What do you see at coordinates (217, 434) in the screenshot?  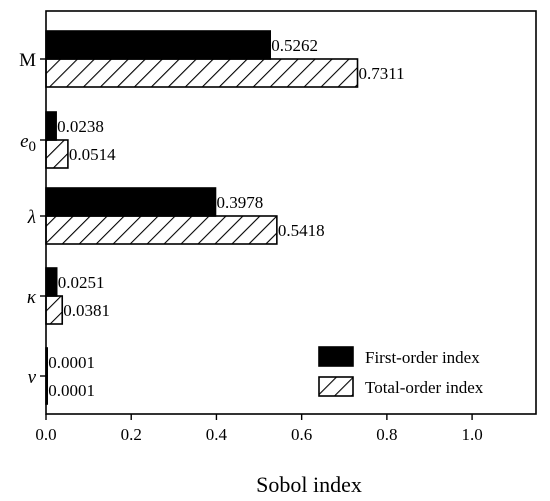 I see `x-tick-label-2: 0.4` at bounding box center [217, 434].